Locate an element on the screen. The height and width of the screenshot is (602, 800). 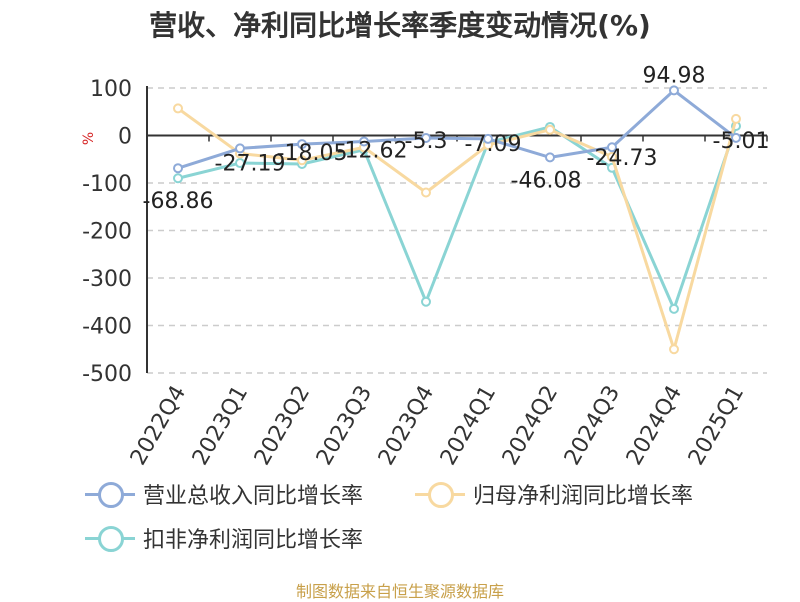
y-tick-label: -200 is located at coordinates (107, 232).